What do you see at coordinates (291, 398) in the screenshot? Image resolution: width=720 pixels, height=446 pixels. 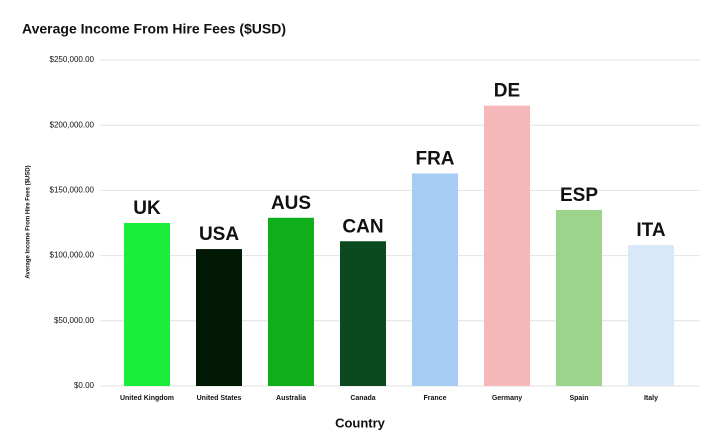 I see `x-tick-label: Australia` at bounding box center [291, 398].